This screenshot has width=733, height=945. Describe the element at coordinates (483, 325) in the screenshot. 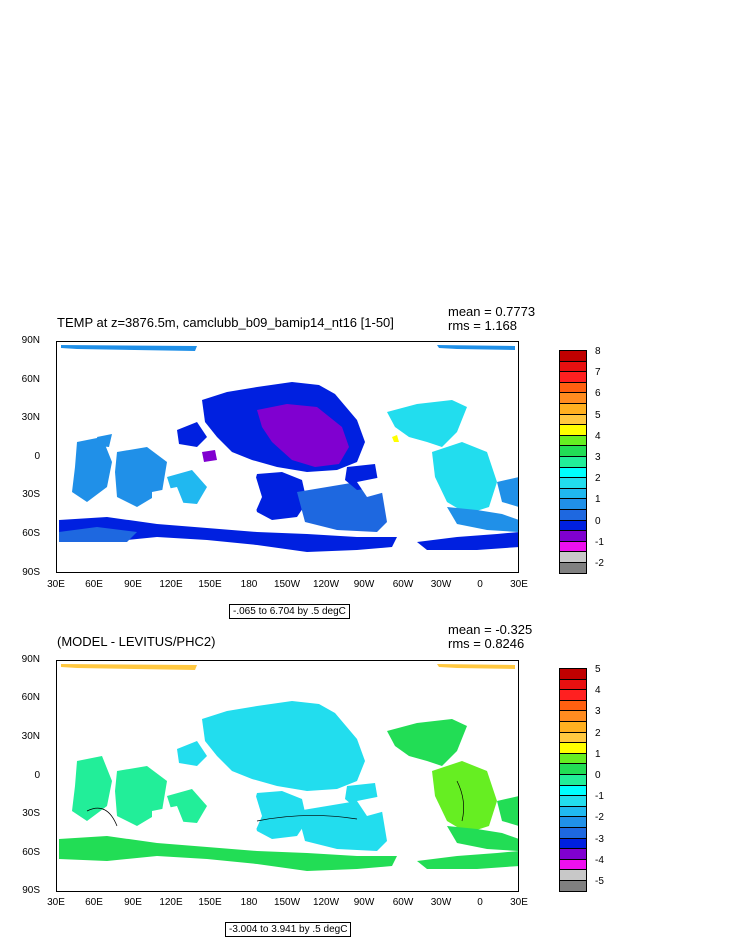

I see `rms-value: rms = 1.168` at that location.